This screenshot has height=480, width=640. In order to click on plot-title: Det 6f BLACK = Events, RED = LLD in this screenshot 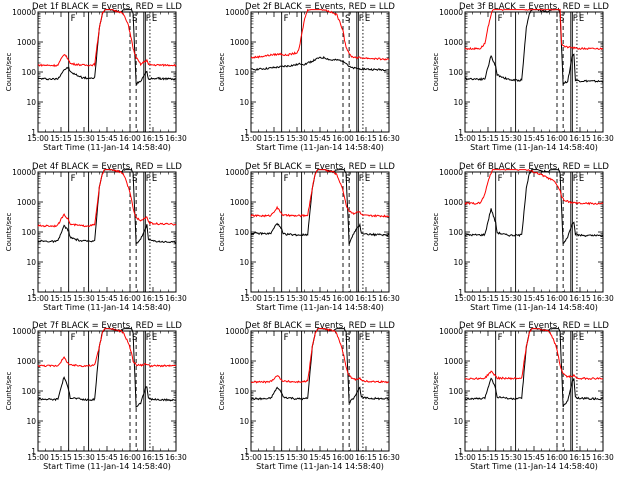, I will do `click(534, 167)`.